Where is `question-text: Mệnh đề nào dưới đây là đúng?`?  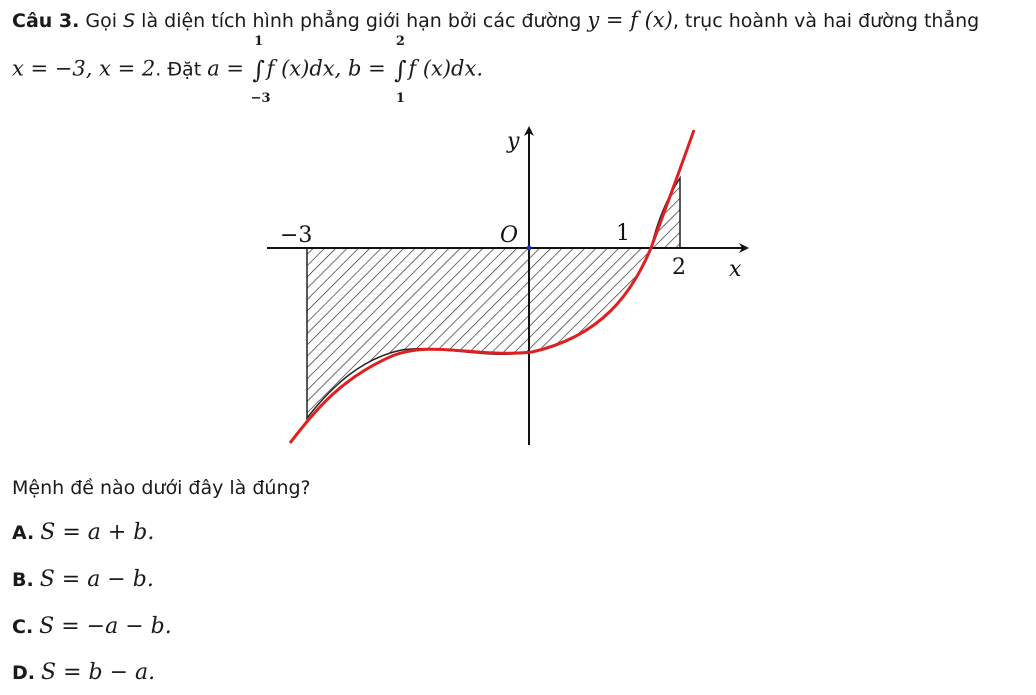
question-text: Mệnh đề nào dưới đây là đúng? is located at coordinates (161, 488).